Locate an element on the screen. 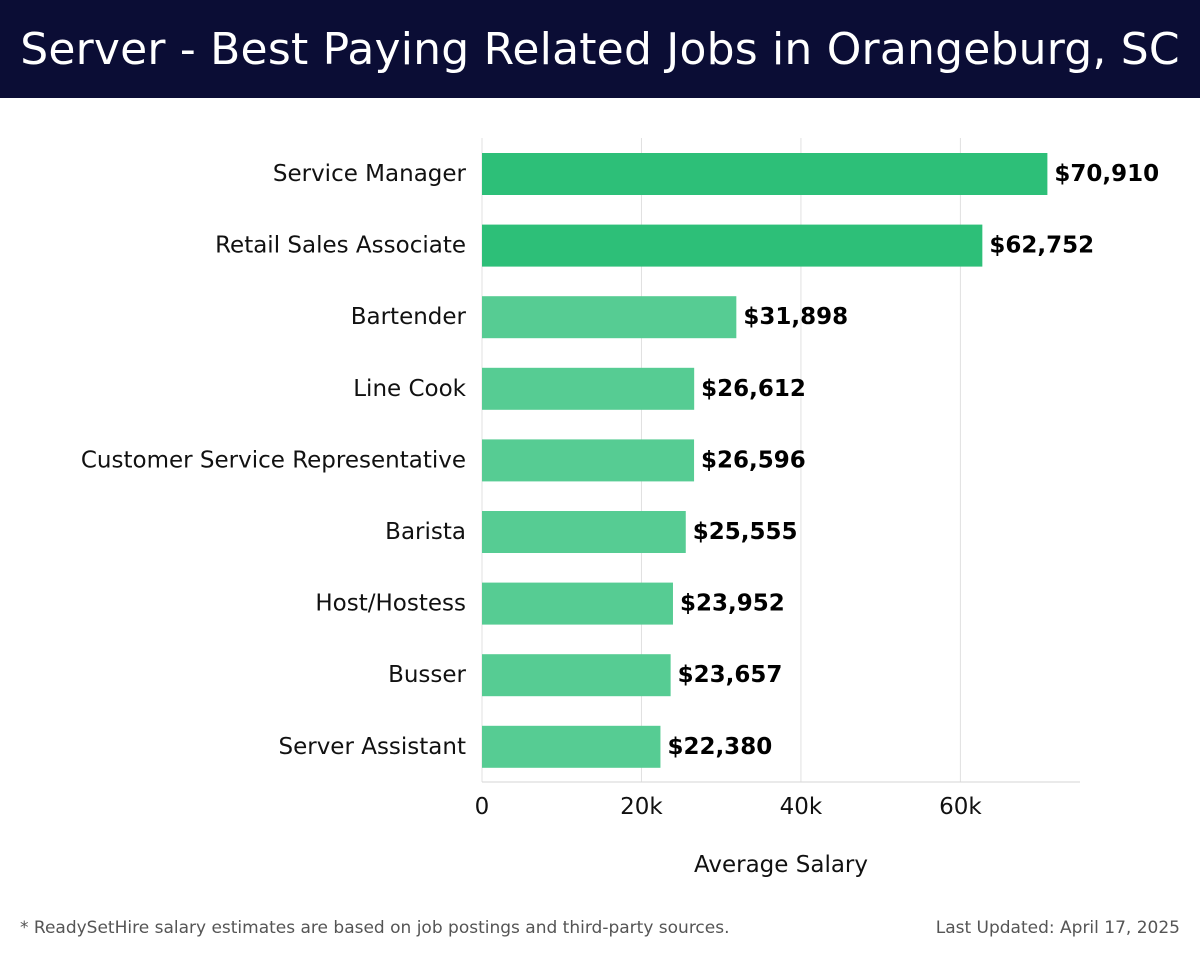 Image resolution: width=1200 pixels, height=958 pixels. value-label-3: $26,612 is located at coordinates (753, 389).